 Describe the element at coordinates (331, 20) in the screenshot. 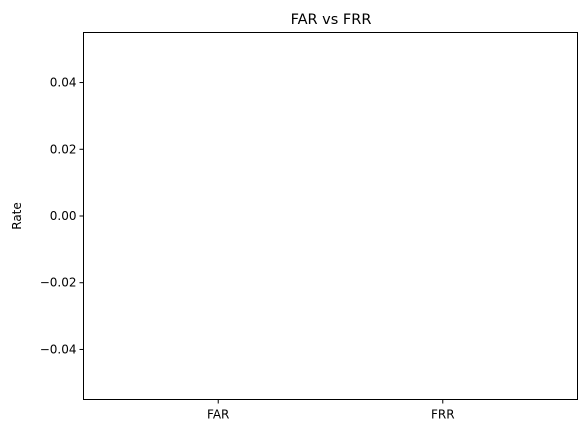

I see `chart-title: FAR vs FRR` at that location.